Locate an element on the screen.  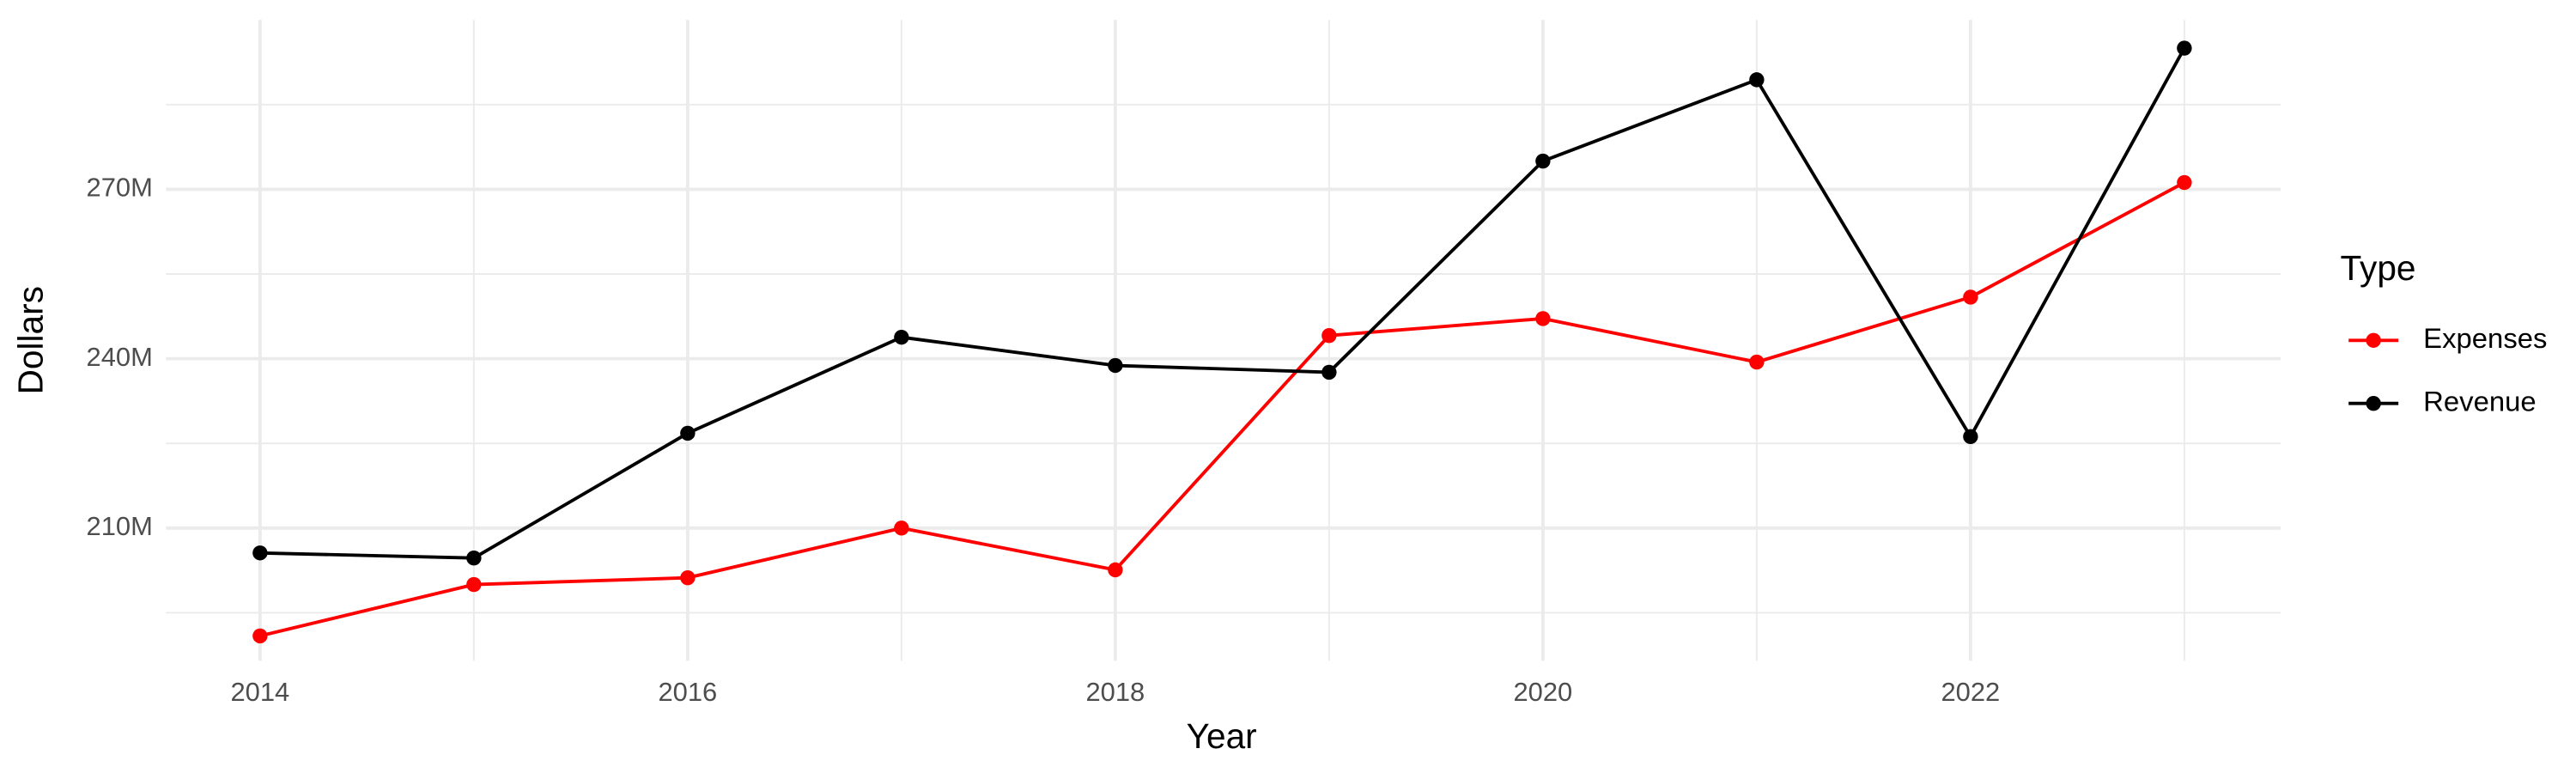
legend-label: Revenue is located at coordinates (2480, 401).